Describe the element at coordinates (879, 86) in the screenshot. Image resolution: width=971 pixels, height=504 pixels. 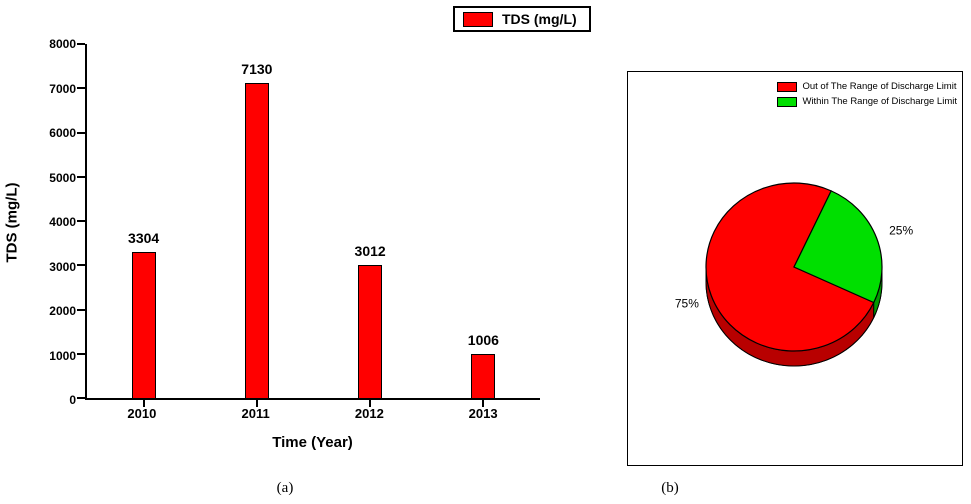
I see `legend-label-out-of-range: Out of The Range of Discharge Limit` at that location.